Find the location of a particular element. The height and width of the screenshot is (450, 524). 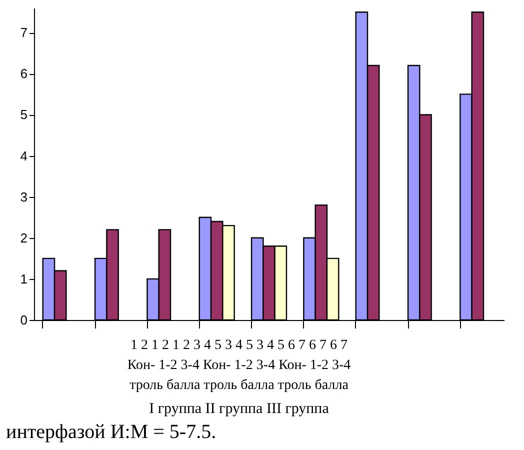

text: I группа II группа III группа is located at coordinates (239, 409).